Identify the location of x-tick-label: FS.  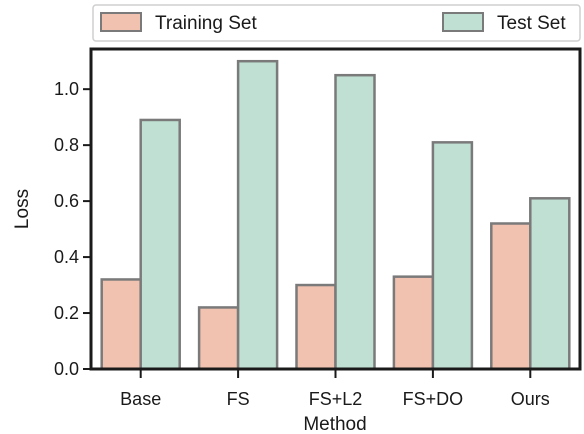
(238, 399).